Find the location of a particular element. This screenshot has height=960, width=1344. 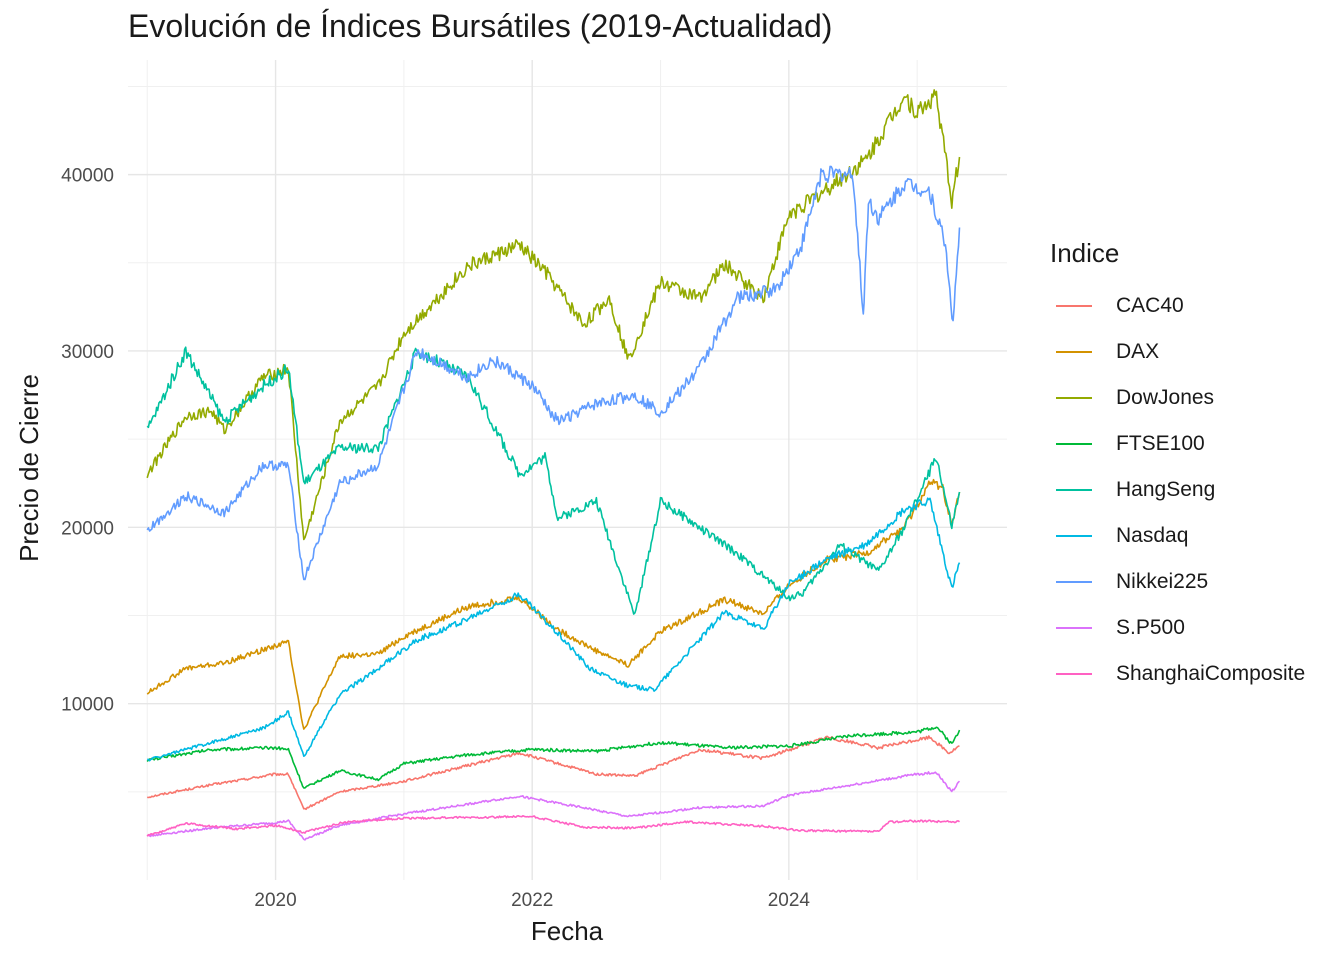

x-tick-label: 2022 is located at coordinates (532, 900).